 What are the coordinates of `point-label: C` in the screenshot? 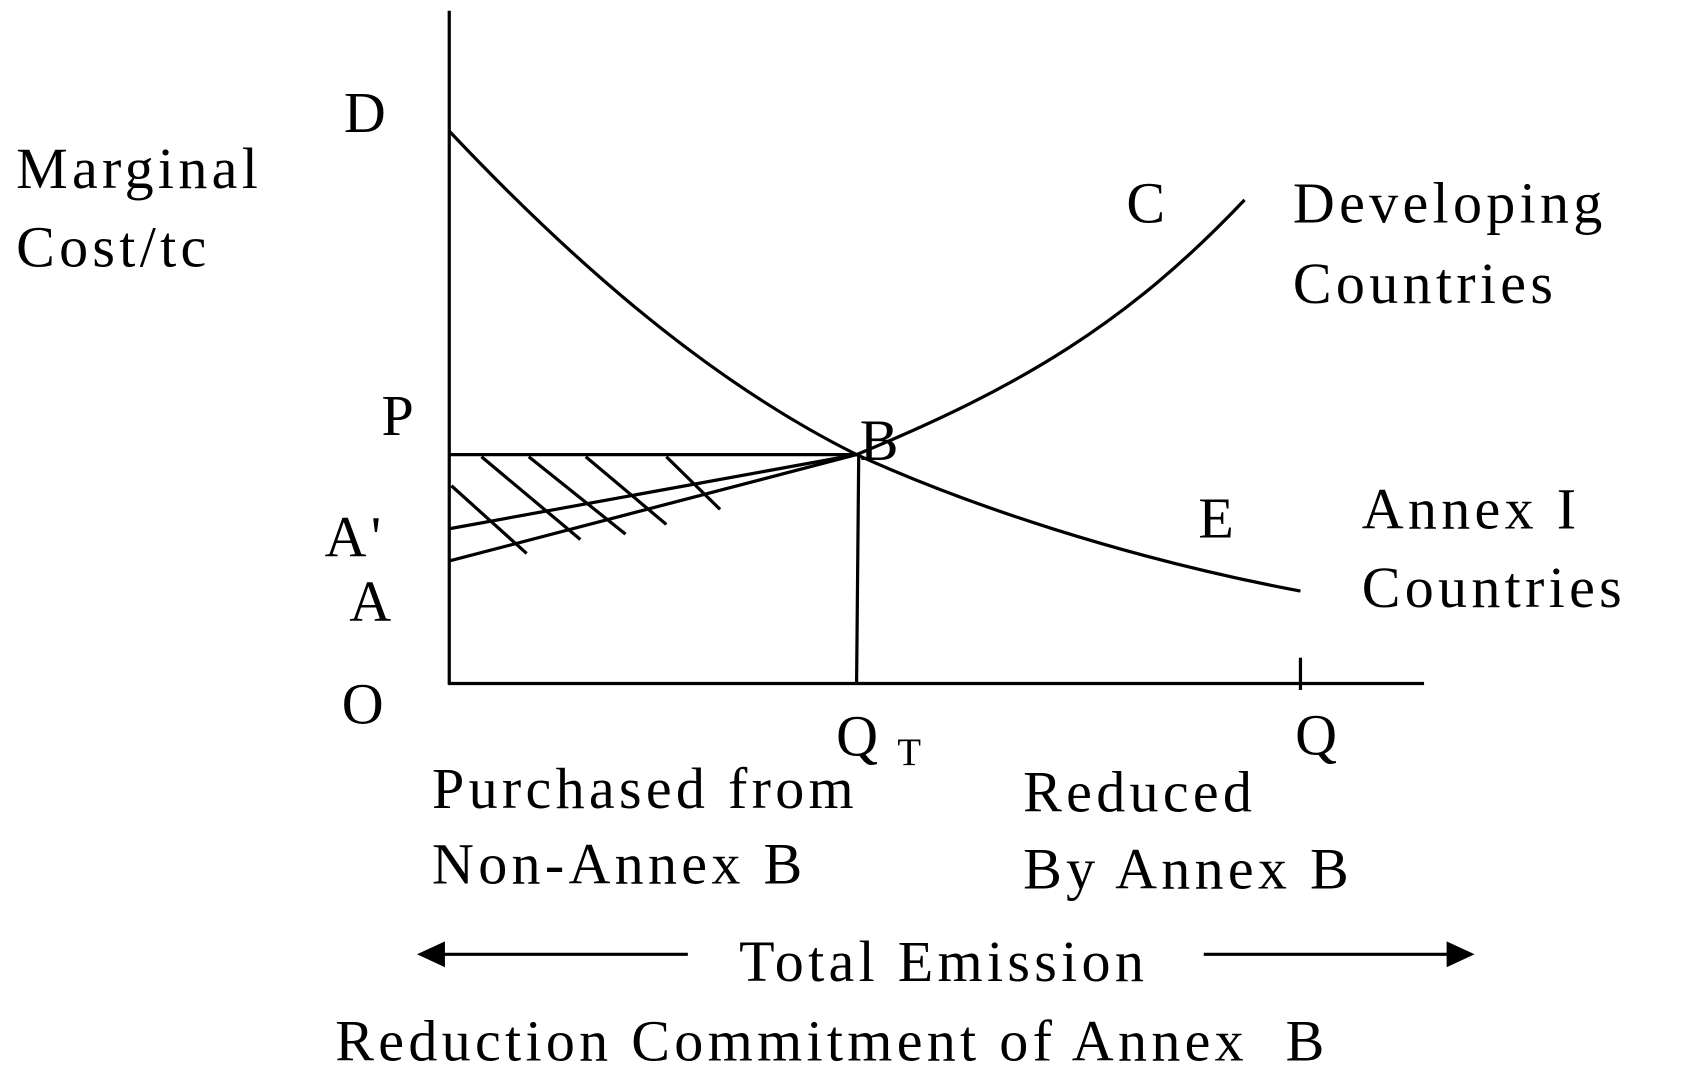 It's located at (1147, 202).